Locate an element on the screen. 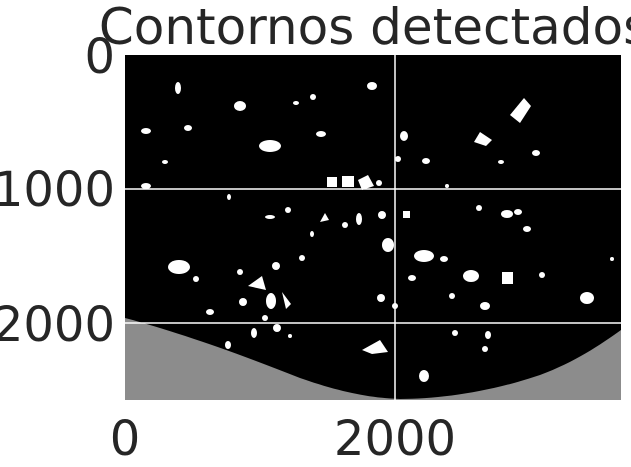  y-tick-label: 0 is located at coordinates (99, 57).